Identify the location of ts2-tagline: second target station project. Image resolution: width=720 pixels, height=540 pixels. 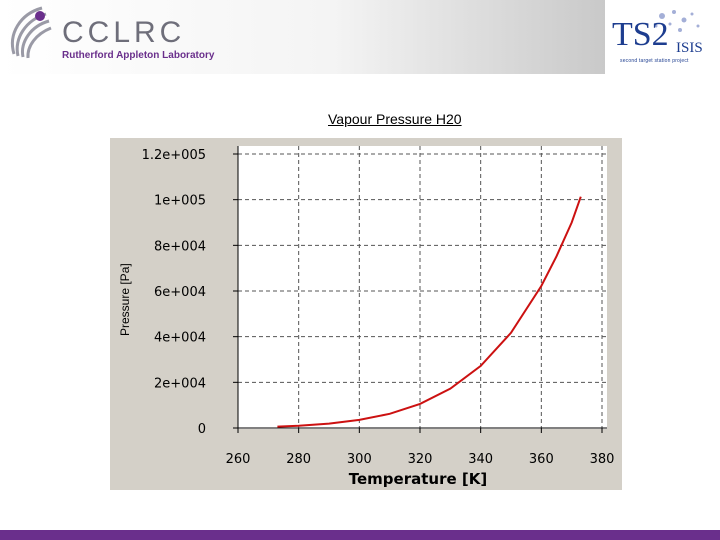
(654, 61).